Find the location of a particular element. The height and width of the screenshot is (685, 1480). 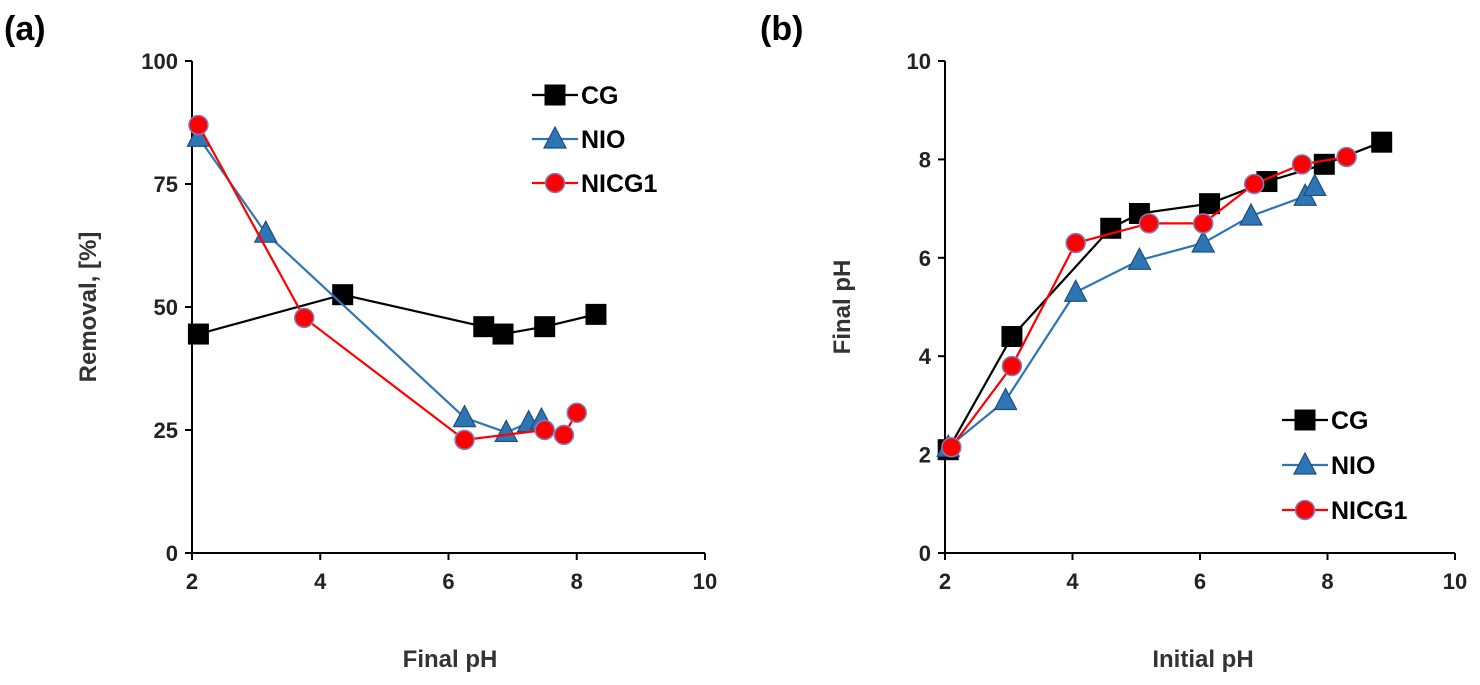

series-line-nicg1-a is located at coordinates (387, 282).